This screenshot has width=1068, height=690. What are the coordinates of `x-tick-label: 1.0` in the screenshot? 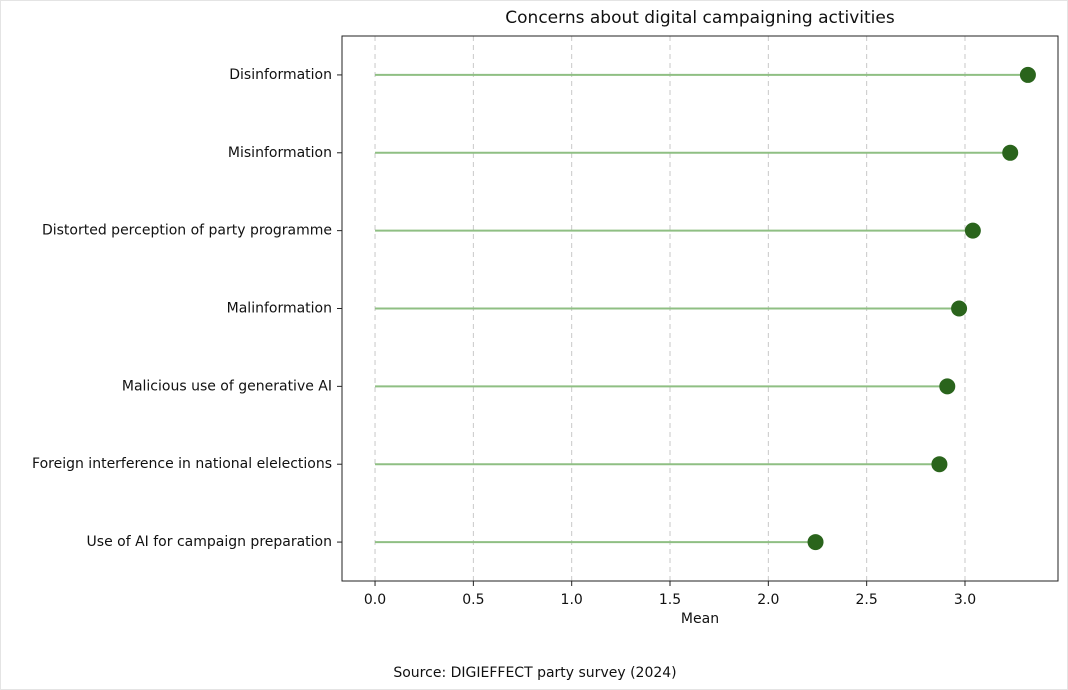 It's located at (572, 600).